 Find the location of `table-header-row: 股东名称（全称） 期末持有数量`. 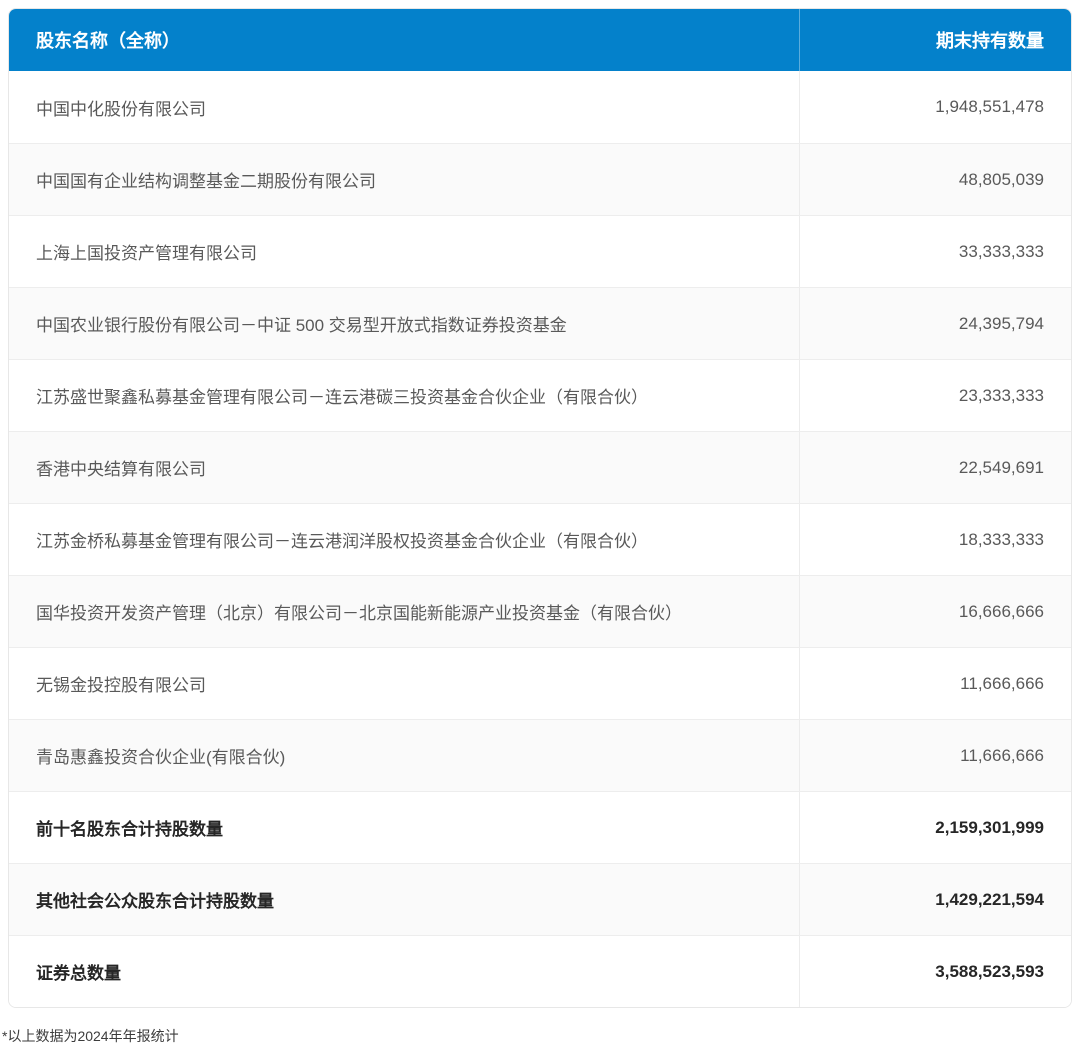

table-header-row: 股东名称（全称） 期末持有数量 is located at coordinates (540, 40).